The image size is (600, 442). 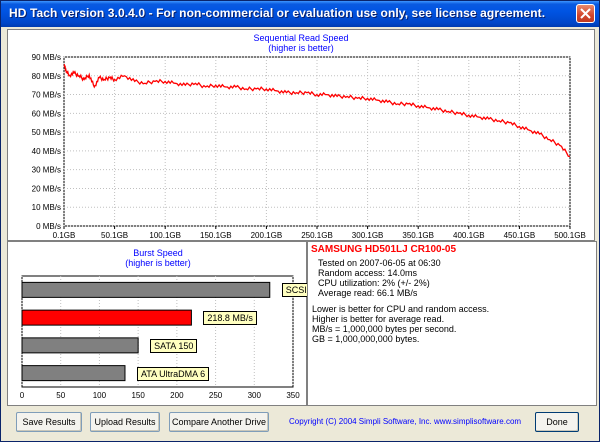 I want to click on upload-results-button: Upload Results, so click(x=125, y=422).